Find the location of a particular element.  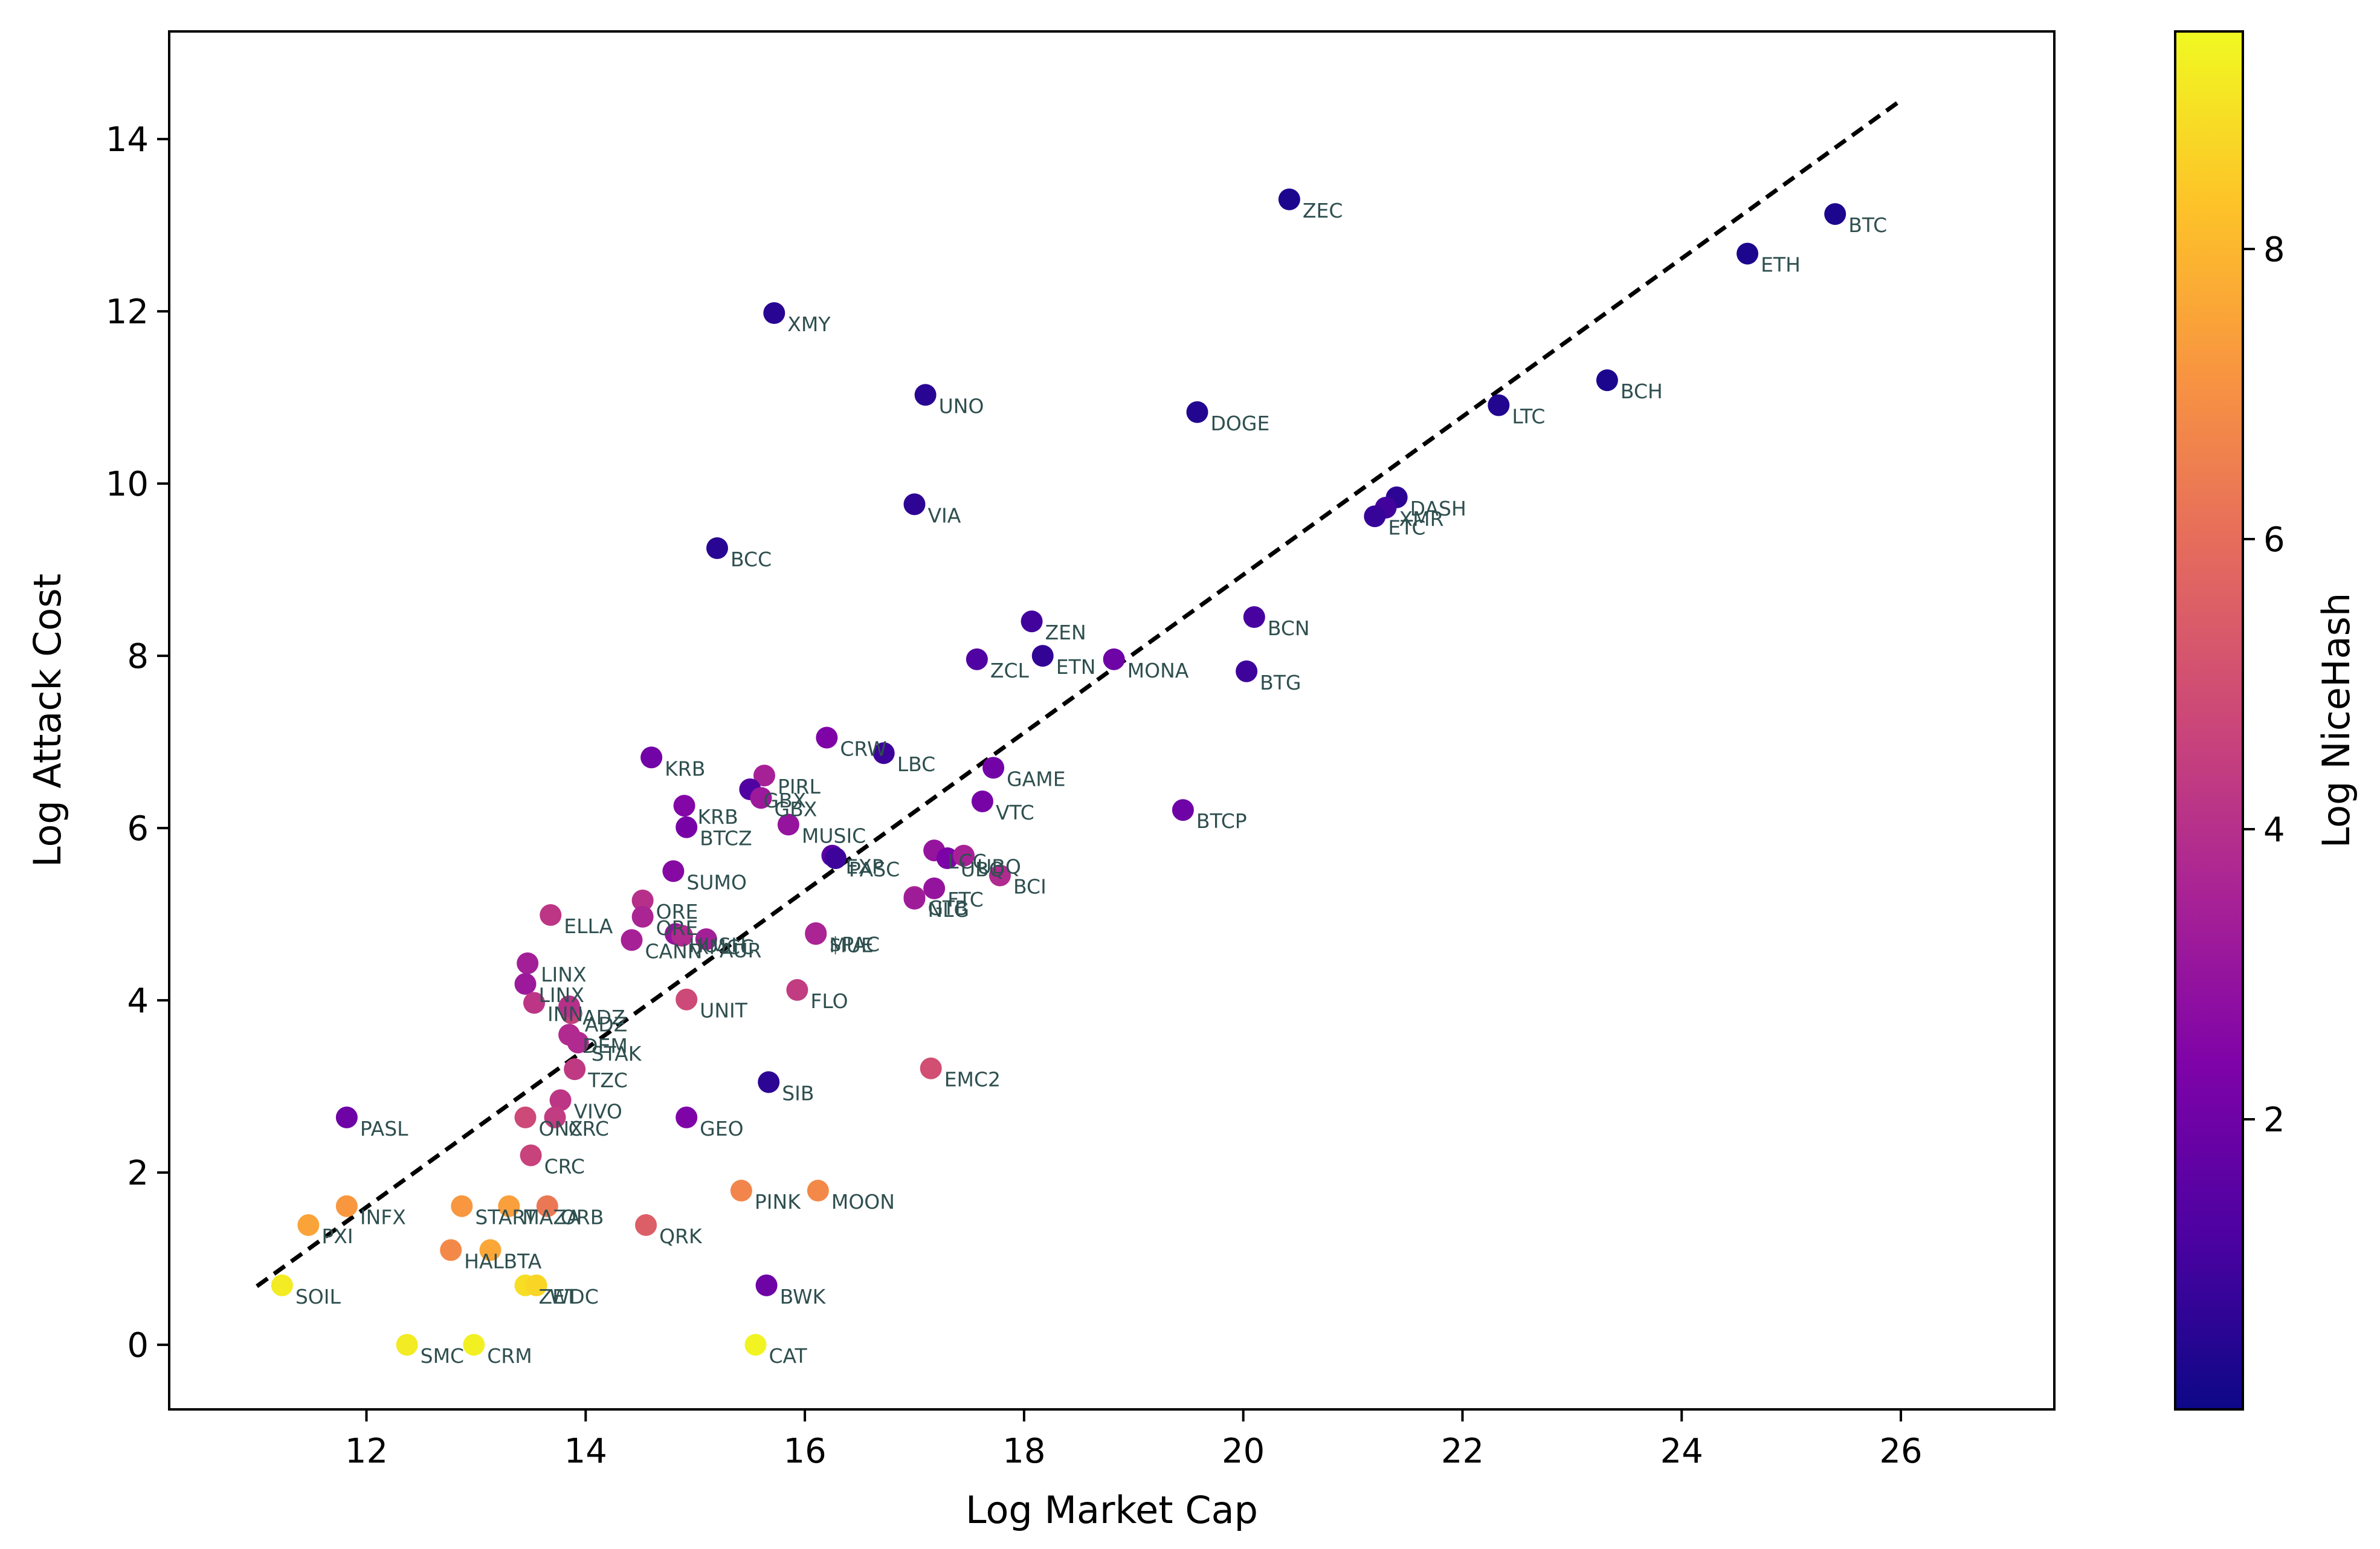

data-point-hal is located at coordinates (451, 1250).